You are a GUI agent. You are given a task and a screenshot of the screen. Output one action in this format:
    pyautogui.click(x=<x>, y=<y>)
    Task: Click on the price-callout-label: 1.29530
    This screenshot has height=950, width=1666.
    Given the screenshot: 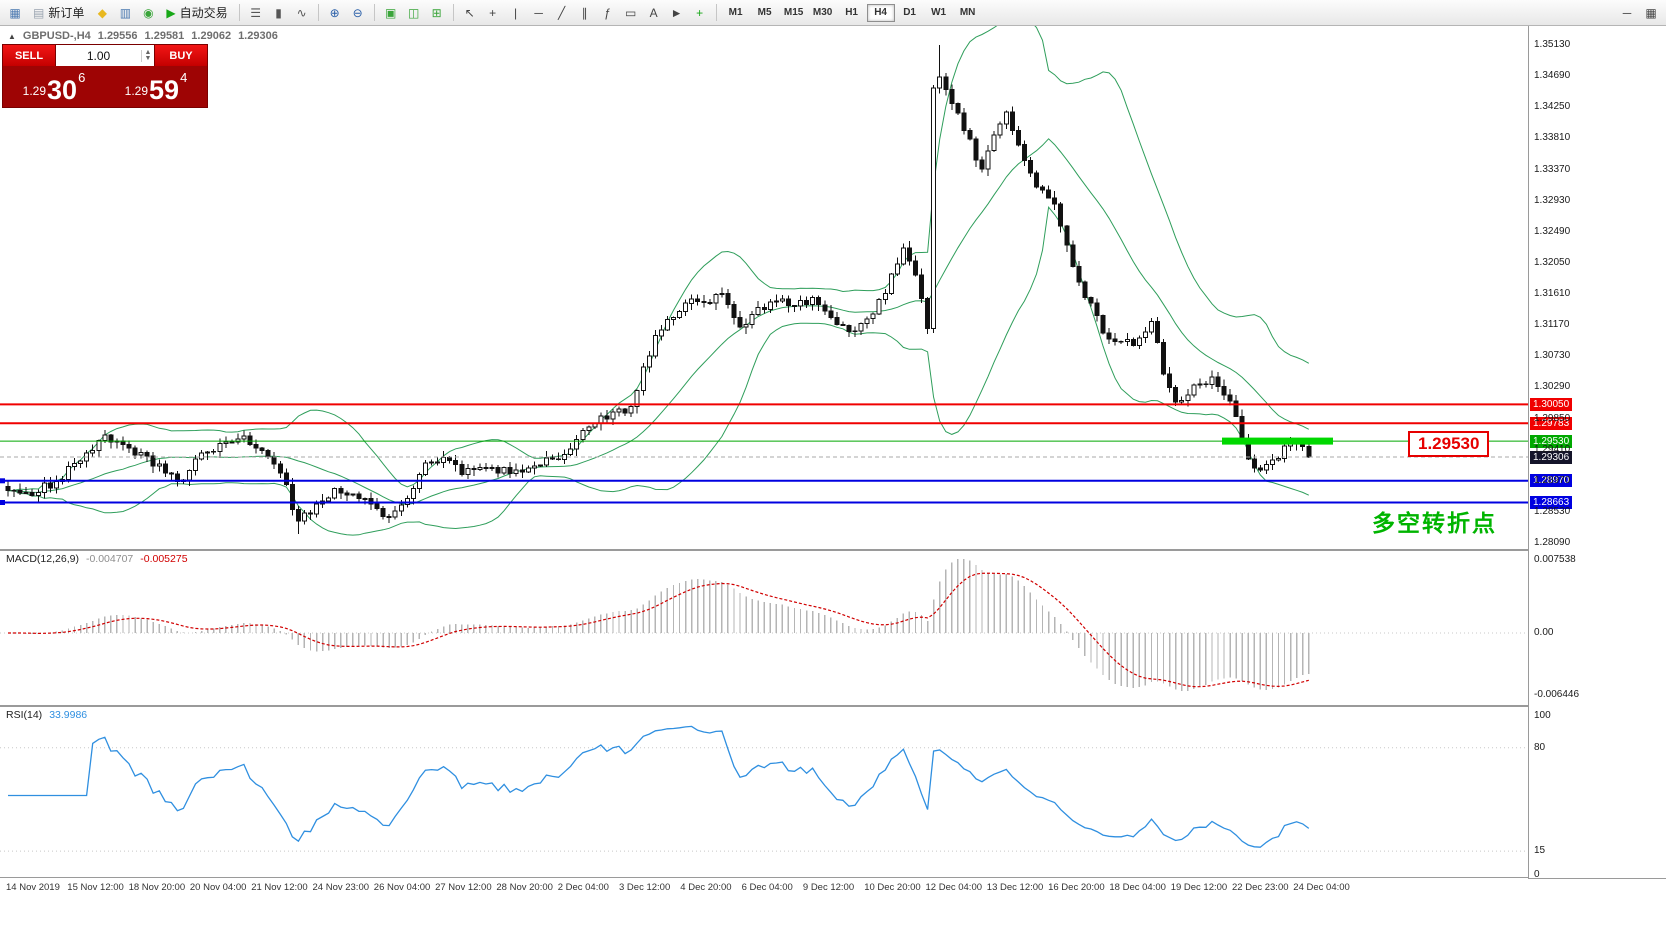 What is the action you would take?
    pyautogui.click(x=1449, y=444)
    